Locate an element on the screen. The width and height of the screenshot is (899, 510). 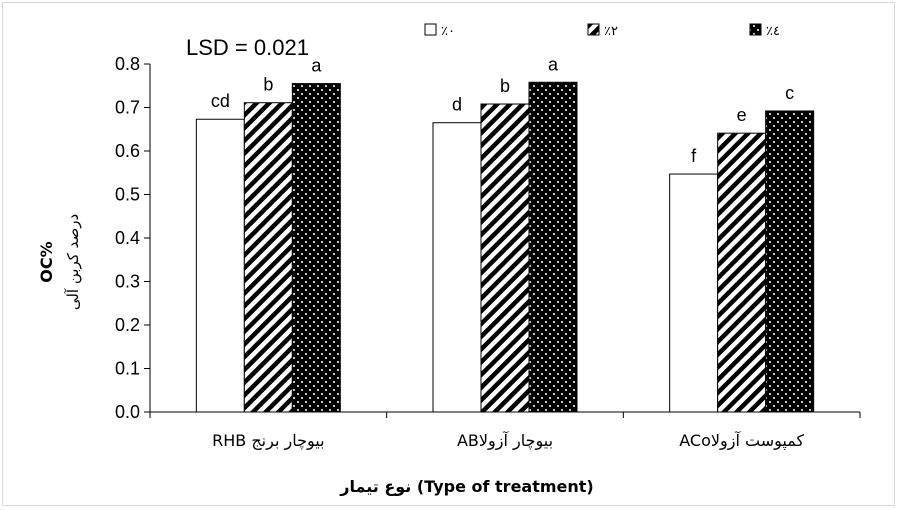
bar-data-label: e is located at coordinates (742, 115).